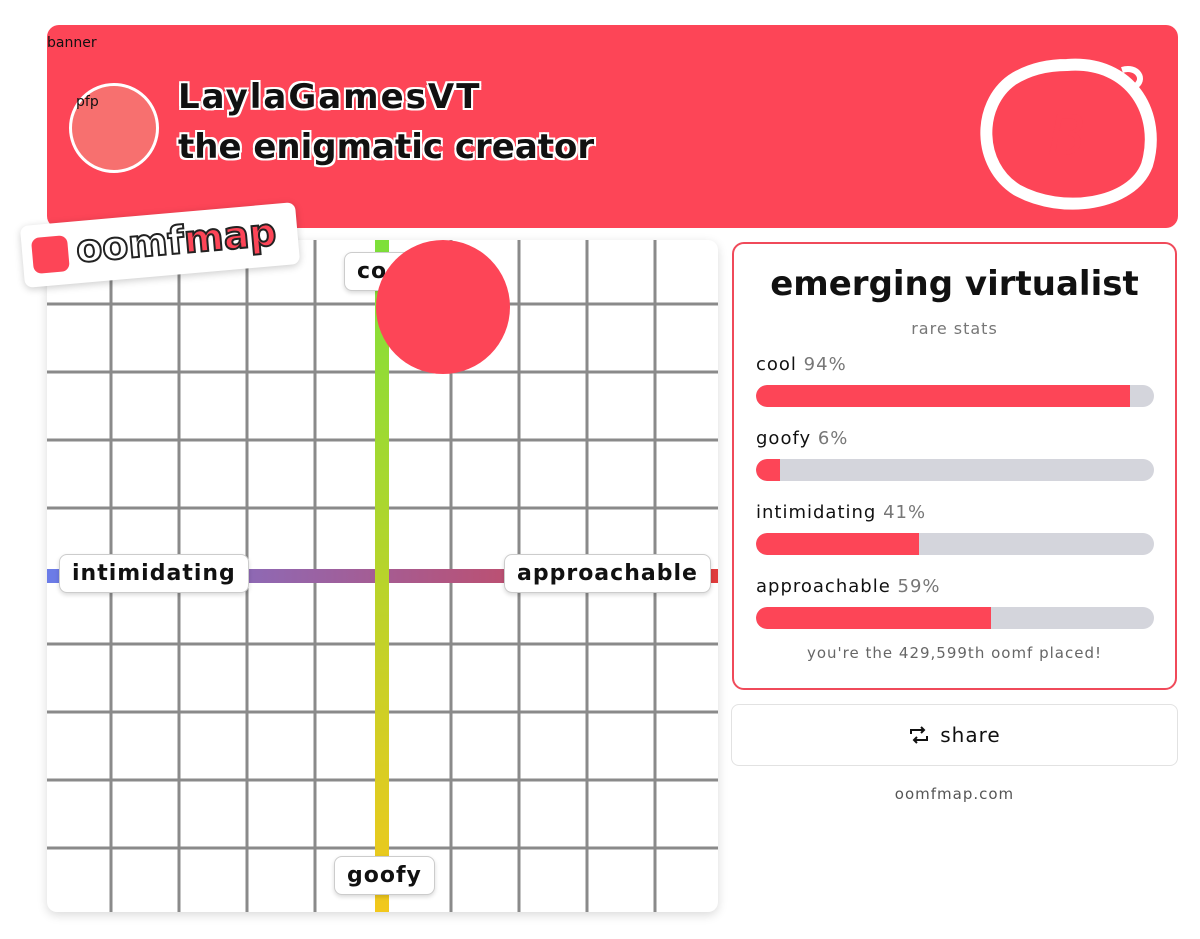 Image resolution: width=1200 pixels, height=939 pixels. I want to click on logo-icon, so click(50, 255).